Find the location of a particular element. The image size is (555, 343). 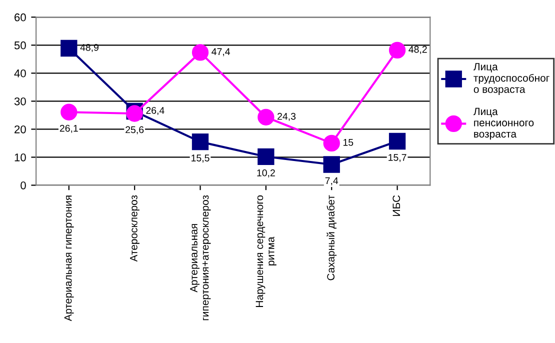

data-label: 26,1 is located at coordinates (69, 128).